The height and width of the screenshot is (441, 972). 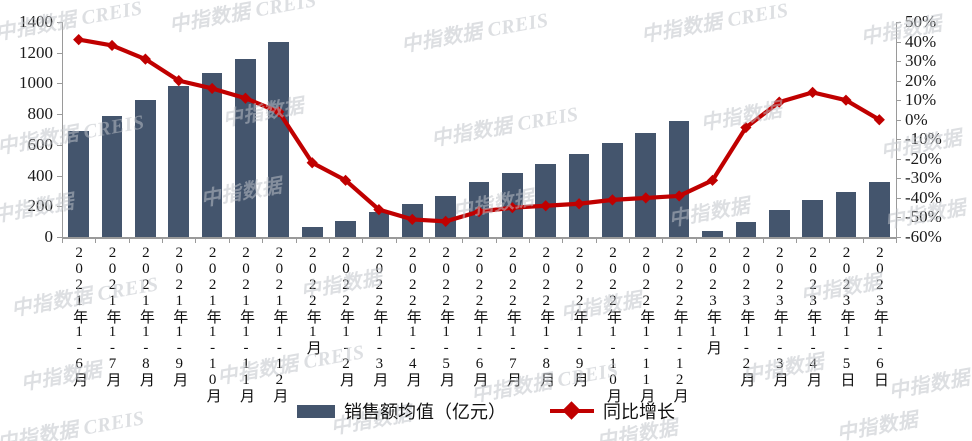 I want to click on line-marker-diamond: 2022年1-9月 -43%, so click(x=579, y=204).